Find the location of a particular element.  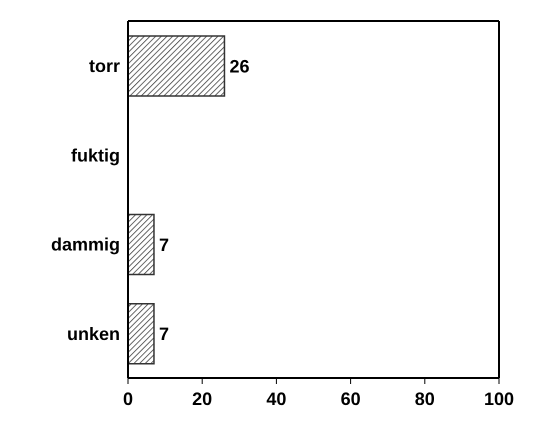

x-tick-label: 60 is located at coordinates (350, 398).